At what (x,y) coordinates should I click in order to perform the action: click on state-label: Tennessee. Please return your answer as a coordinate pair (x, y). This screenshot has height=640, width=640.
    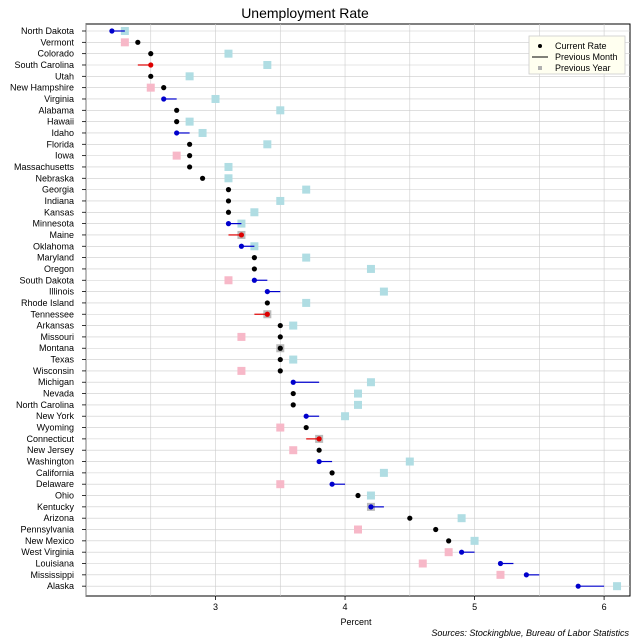
    Looking at the image, I should click on (52, 314).